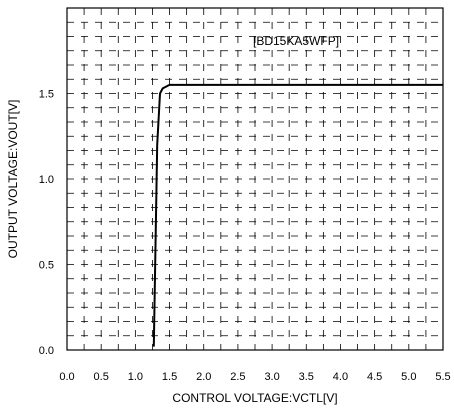 The height and width of the screenshot is (414, 454). Describe the element at coordinates (66, 377) in the screenshot. I see `x-tick-label: 0.0` at that location.